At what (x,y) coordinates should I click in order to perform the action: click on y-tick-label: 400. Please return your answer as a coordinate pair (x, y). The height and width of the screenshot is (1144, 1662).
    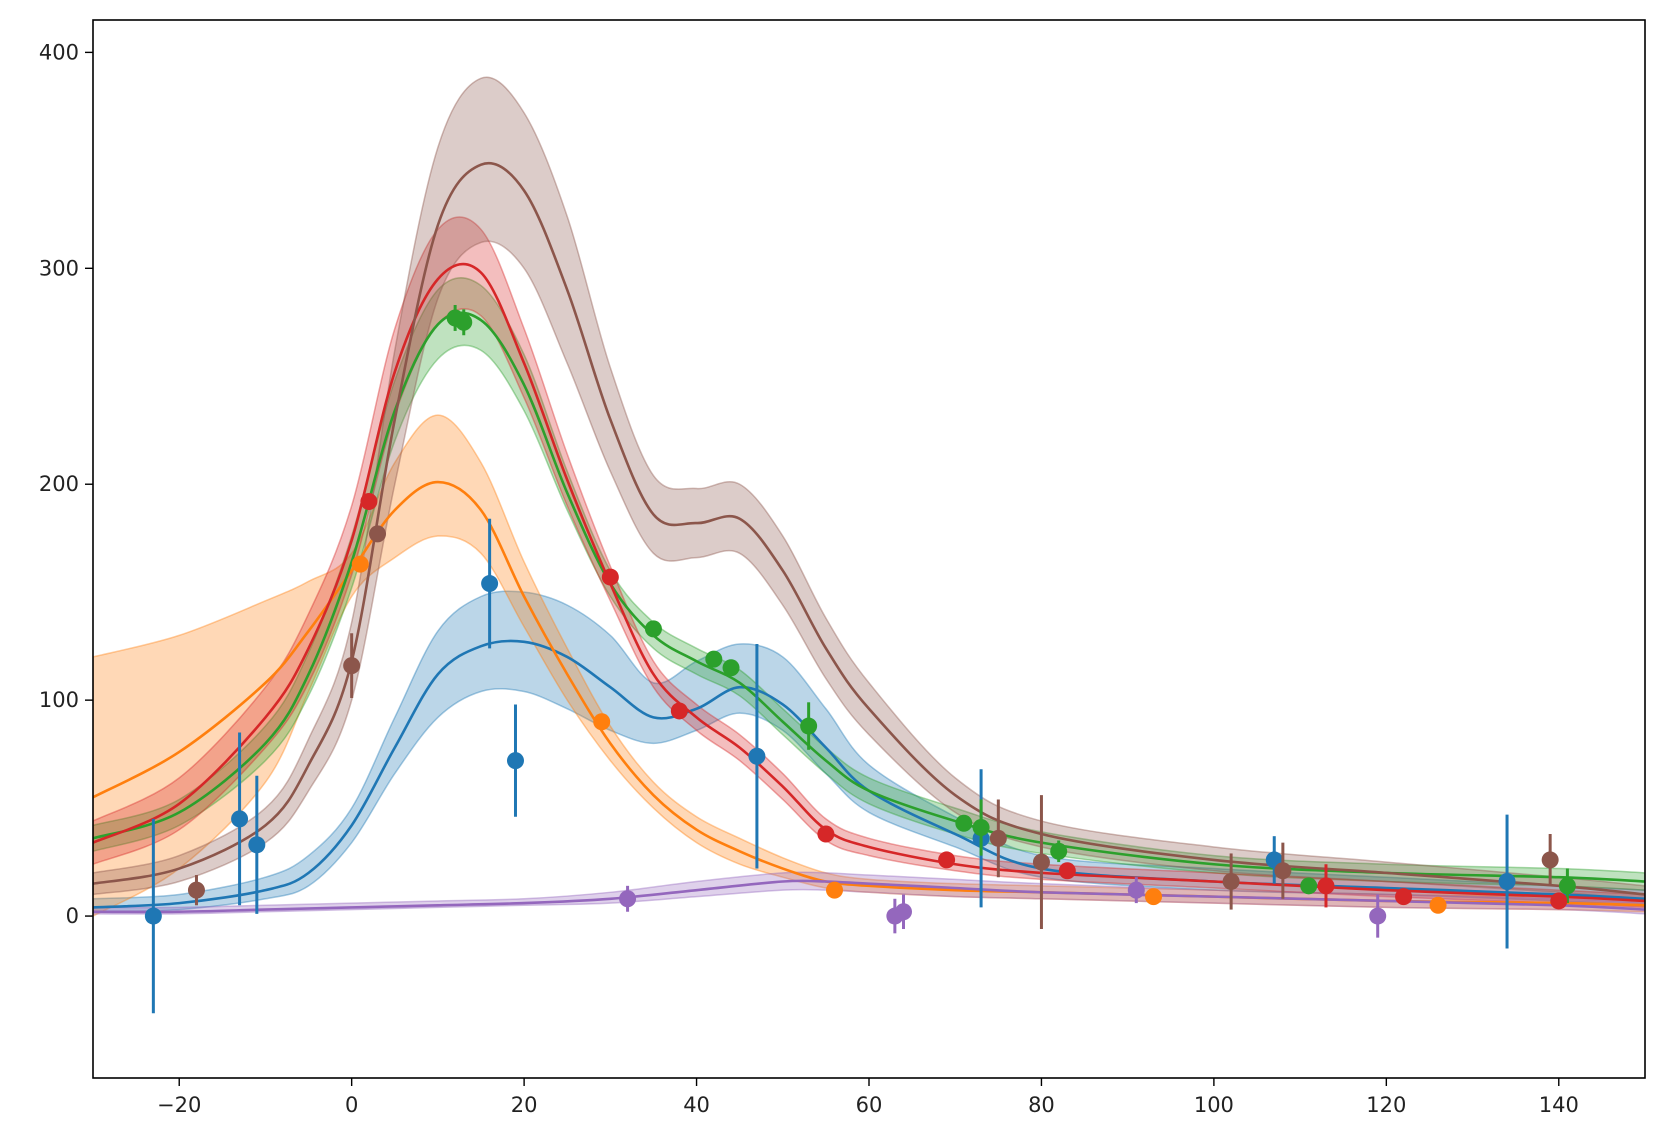
    Looking at the image, I should click on (59, 52).